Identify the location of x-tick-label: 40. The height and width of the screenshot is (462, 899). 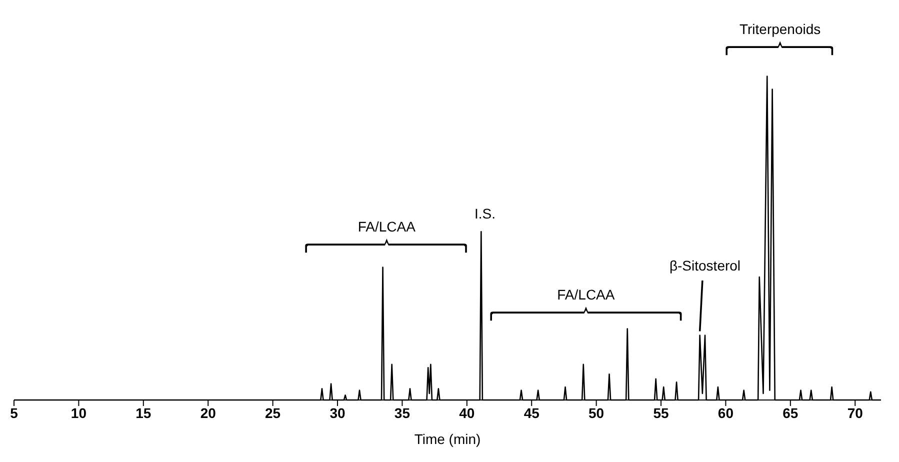
(467, 412).